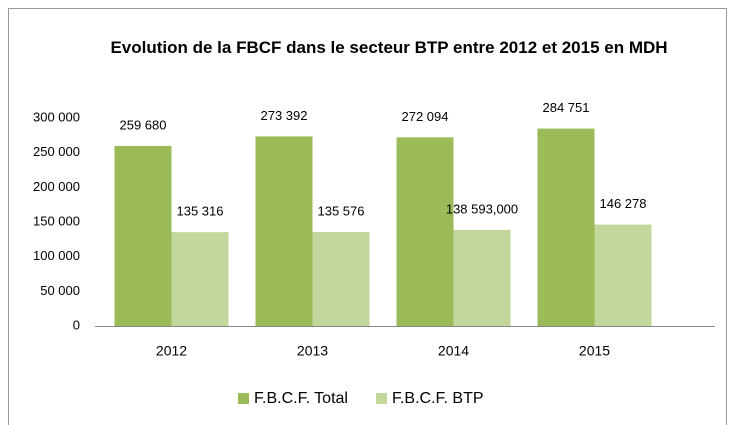 The width and height of the screenshot is (729, 425). What do you see at coordinates (623, 203) in the screenshot?
I see `data-label: 146 278` at bounding box center [623, 203].